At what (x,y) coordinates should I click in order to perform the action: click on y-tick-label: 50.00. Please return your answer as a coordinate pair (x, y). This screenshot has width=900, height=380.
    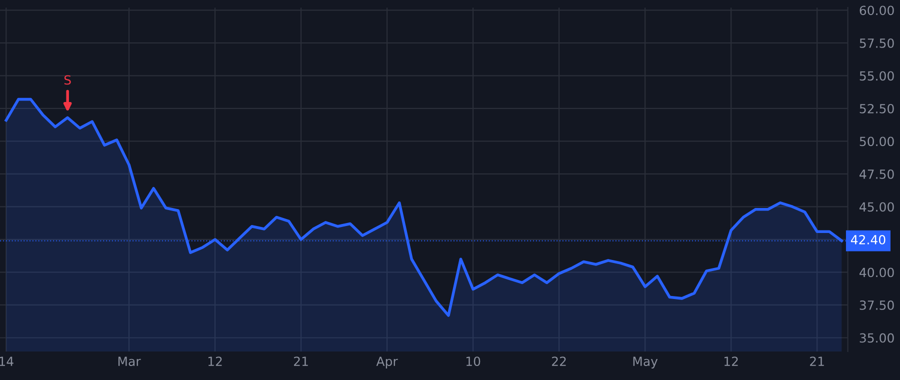
    Looking at the image, I should click on (877, 141).